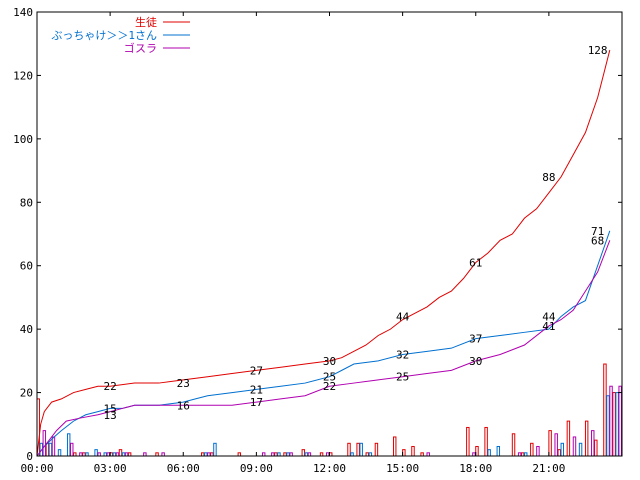 The height and width of the screenshot is (480, 640). Describe the element at coordinates (475, 263) in the screenshot. I see `point-label-1: 61` at that location.